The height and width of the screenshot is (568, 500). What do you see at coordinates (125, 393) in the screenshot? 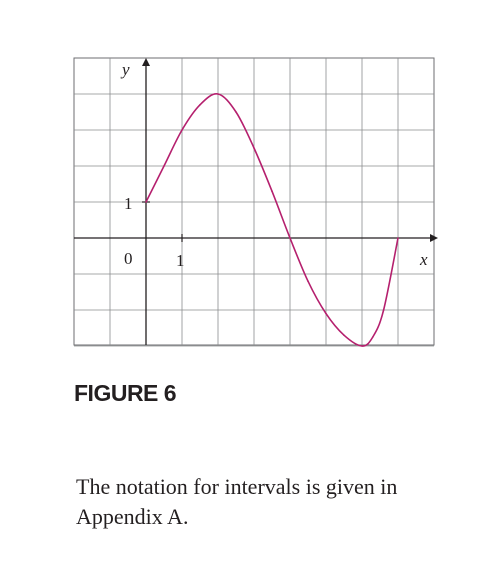
I see `figure-caption: FIGURE 6` at bounding box center [125, 393].